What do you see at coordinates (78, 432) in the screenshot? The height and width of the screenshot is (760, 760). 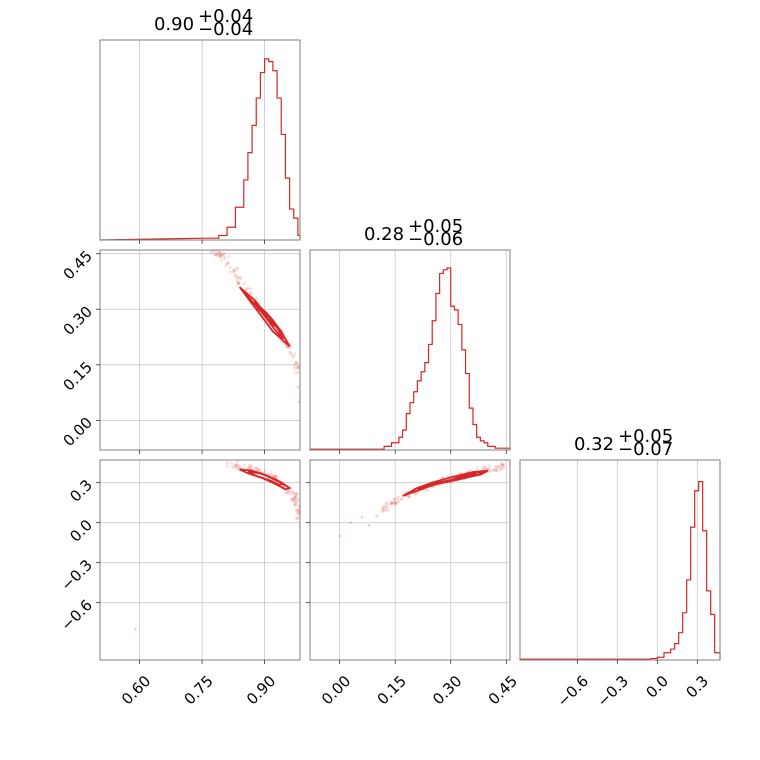 I see `ytick-label-1-0: 0.00` at bounding box center [78, 432].